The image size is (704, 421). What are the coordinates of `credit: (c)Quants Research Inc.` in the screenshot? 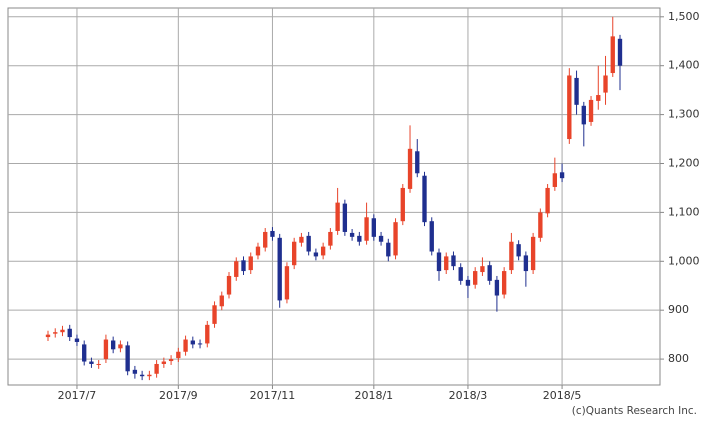 It's located at (634, 411).